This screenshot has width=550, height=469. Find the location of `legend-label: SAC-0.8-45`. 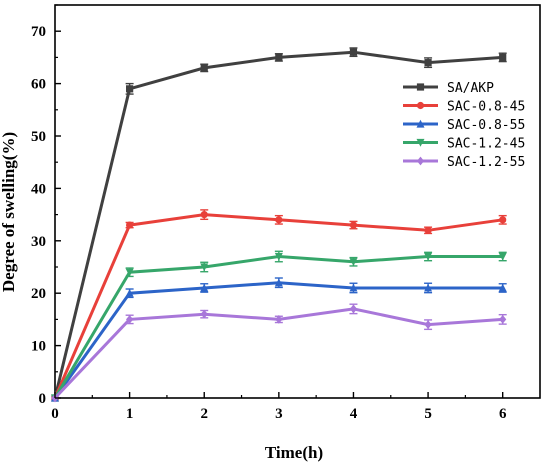

legend-label: SAC-0.8-45 is located at coordinates (486, 107).